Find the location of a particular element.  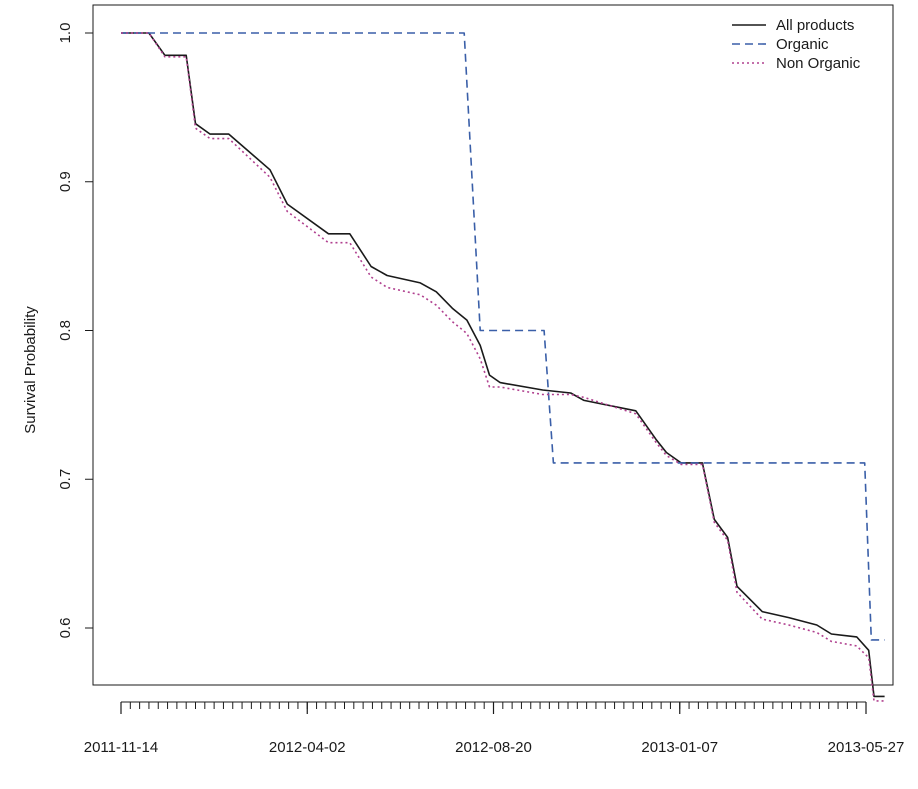

y-tick-label: 1.0 is located at coordinates (65, 33).